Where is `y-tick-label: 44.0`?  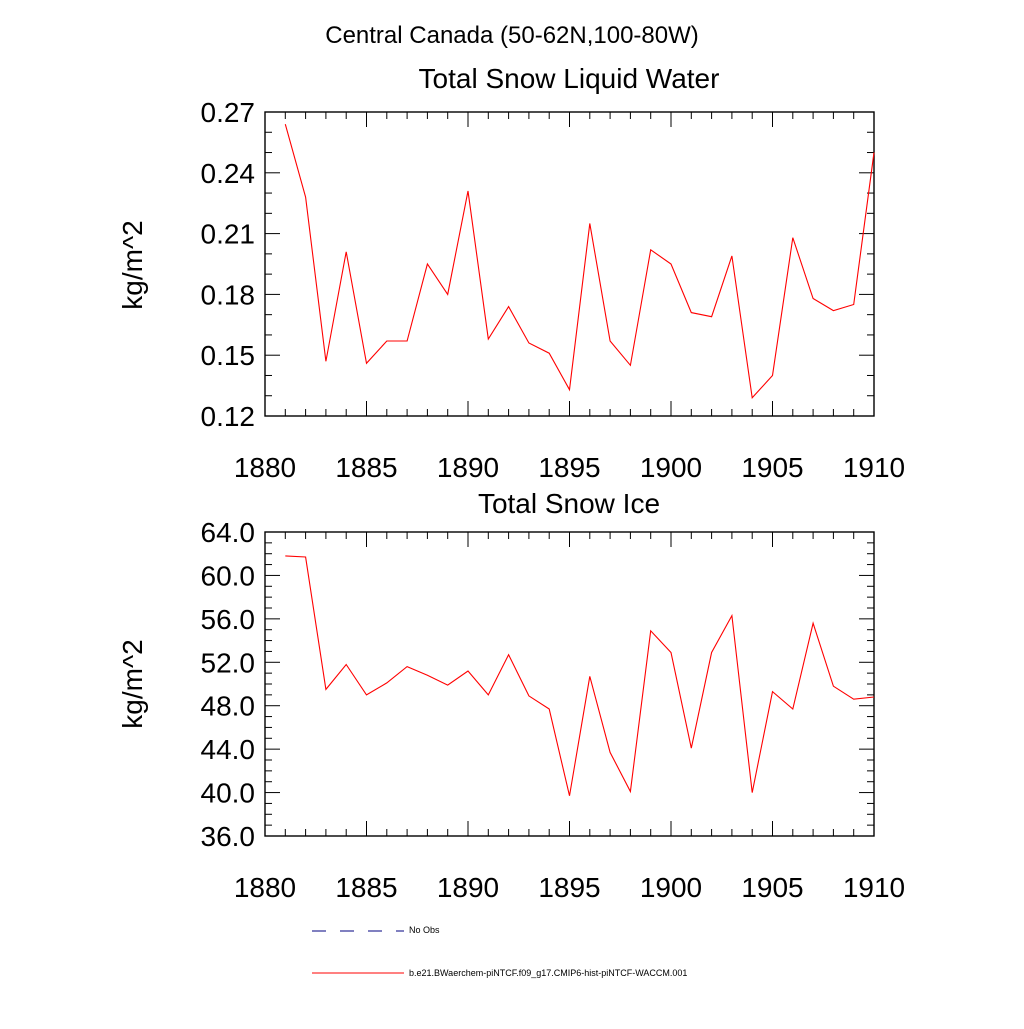 y-tick-label: 44.0 is located at coordinates (228, 749).